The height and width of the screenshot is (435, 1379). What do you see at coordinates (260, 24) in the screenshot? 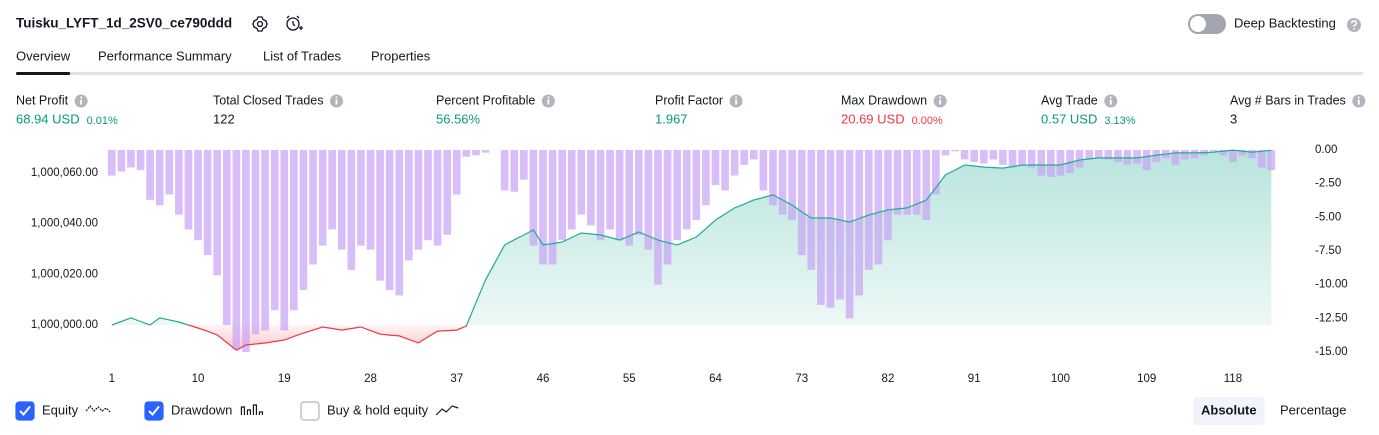
I see `settings-icon` at bounding box center [260, 24].